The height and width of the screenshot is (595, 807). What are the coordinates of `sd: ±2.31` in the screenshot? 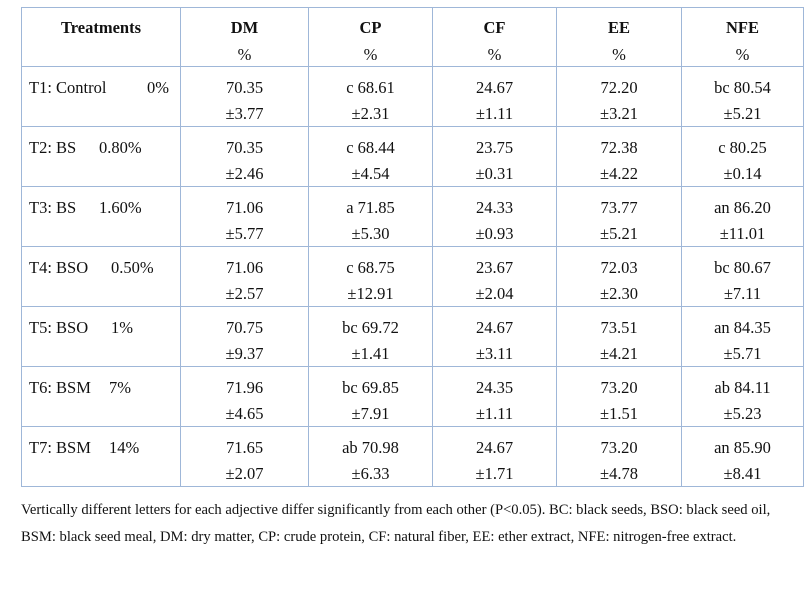 It's located at (370, 113).